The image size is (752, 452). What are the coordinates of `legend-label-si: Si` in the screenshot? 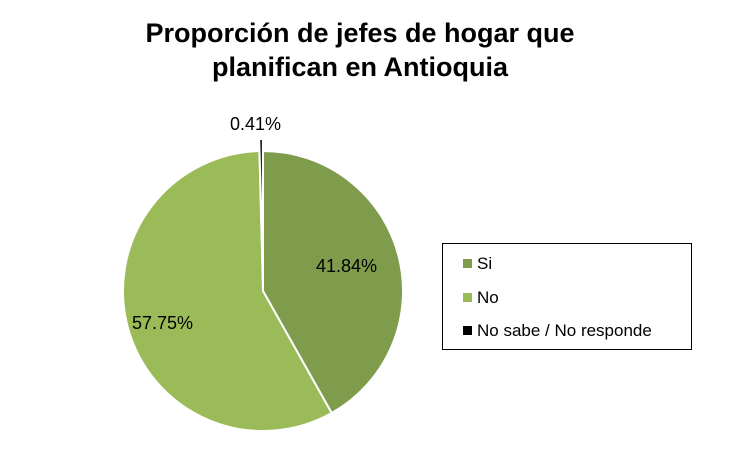 It's located at (485, 263).